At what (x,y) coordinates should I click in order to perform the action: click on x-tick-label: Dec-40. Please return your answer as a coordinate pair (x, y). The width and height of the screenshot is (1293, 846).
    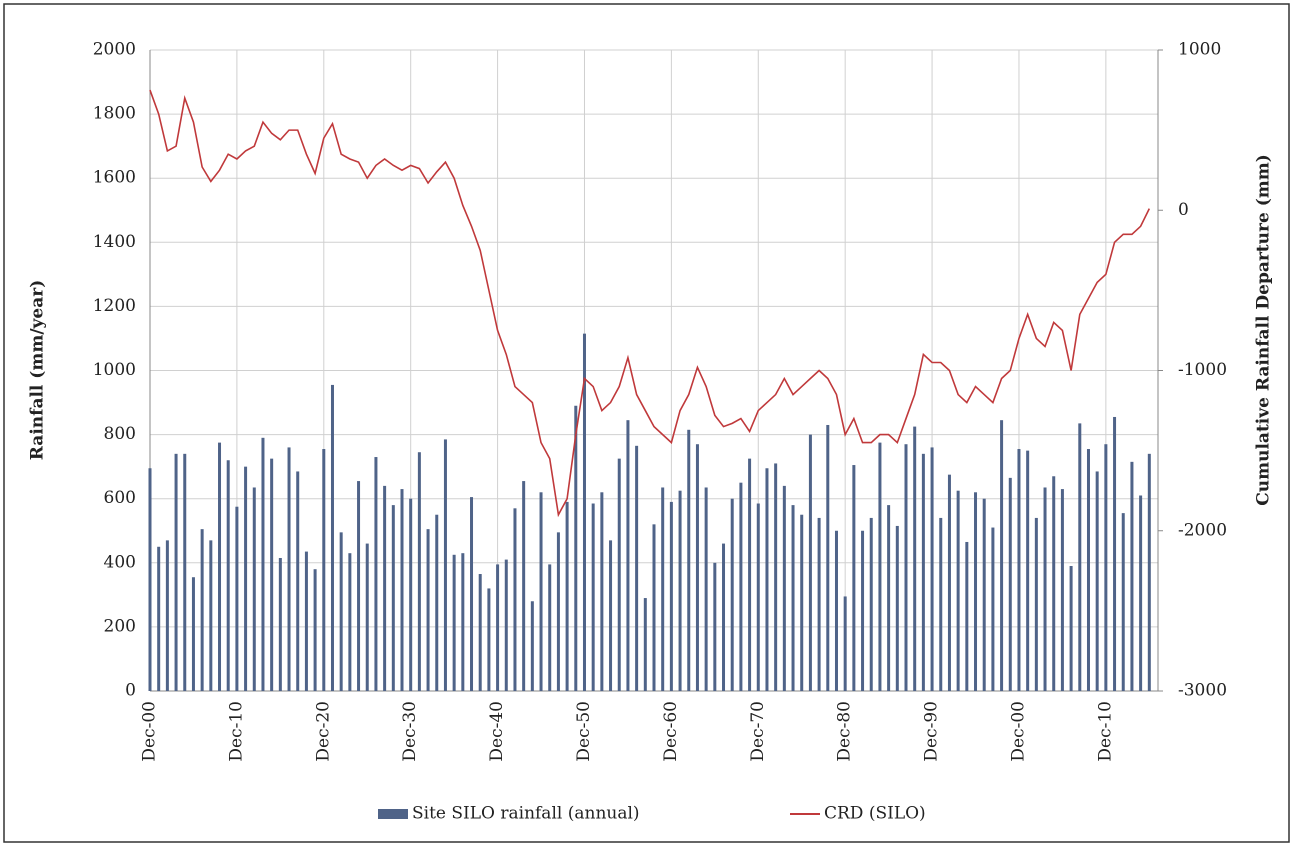
    Looking at the image, I should click on (497, 731).